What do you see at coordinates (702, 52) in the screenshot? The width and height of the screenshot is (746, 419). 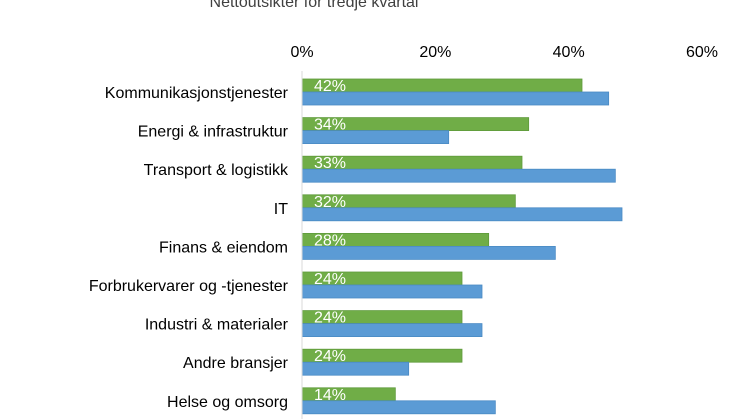 I see `x-tick-label: 60%` at bounding box center [702, 52].